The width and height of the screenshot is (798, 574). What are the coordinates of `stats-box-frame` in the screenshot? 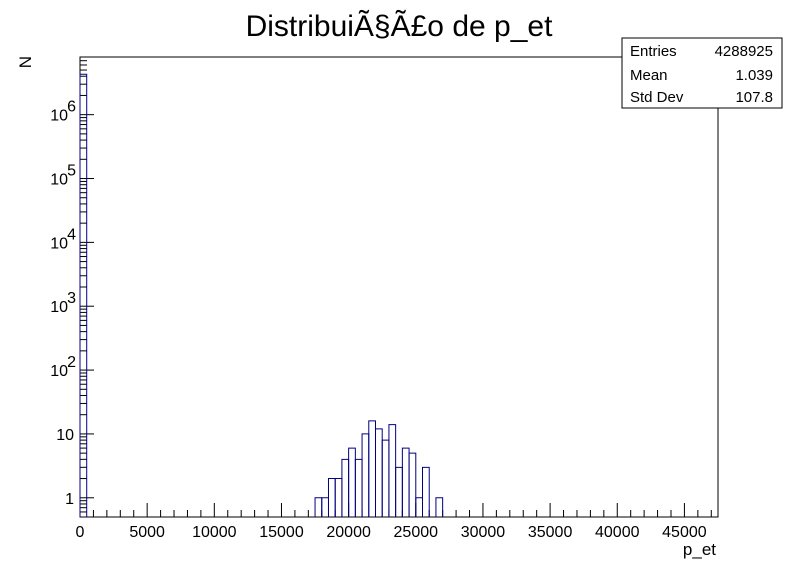 It's located at (702, 73).